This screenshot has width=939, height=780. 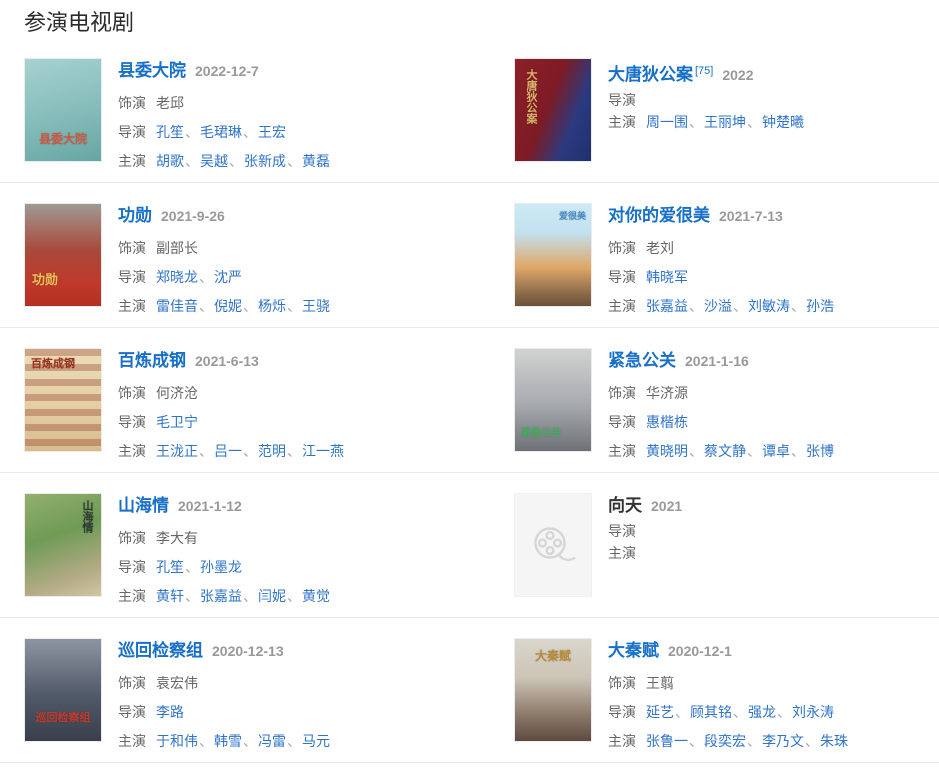 What do you see at coordinates (152, 70) in the screenshot?
I see `tv-title-link: 县委大院` at bounding box center [152, 70].